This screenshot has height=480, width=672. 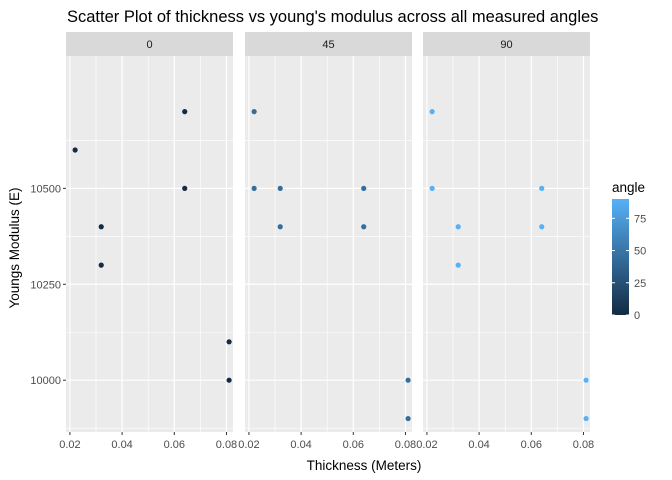 I want to click on color-legend: angle 0 25 50 75, so click(x=629, y=251).